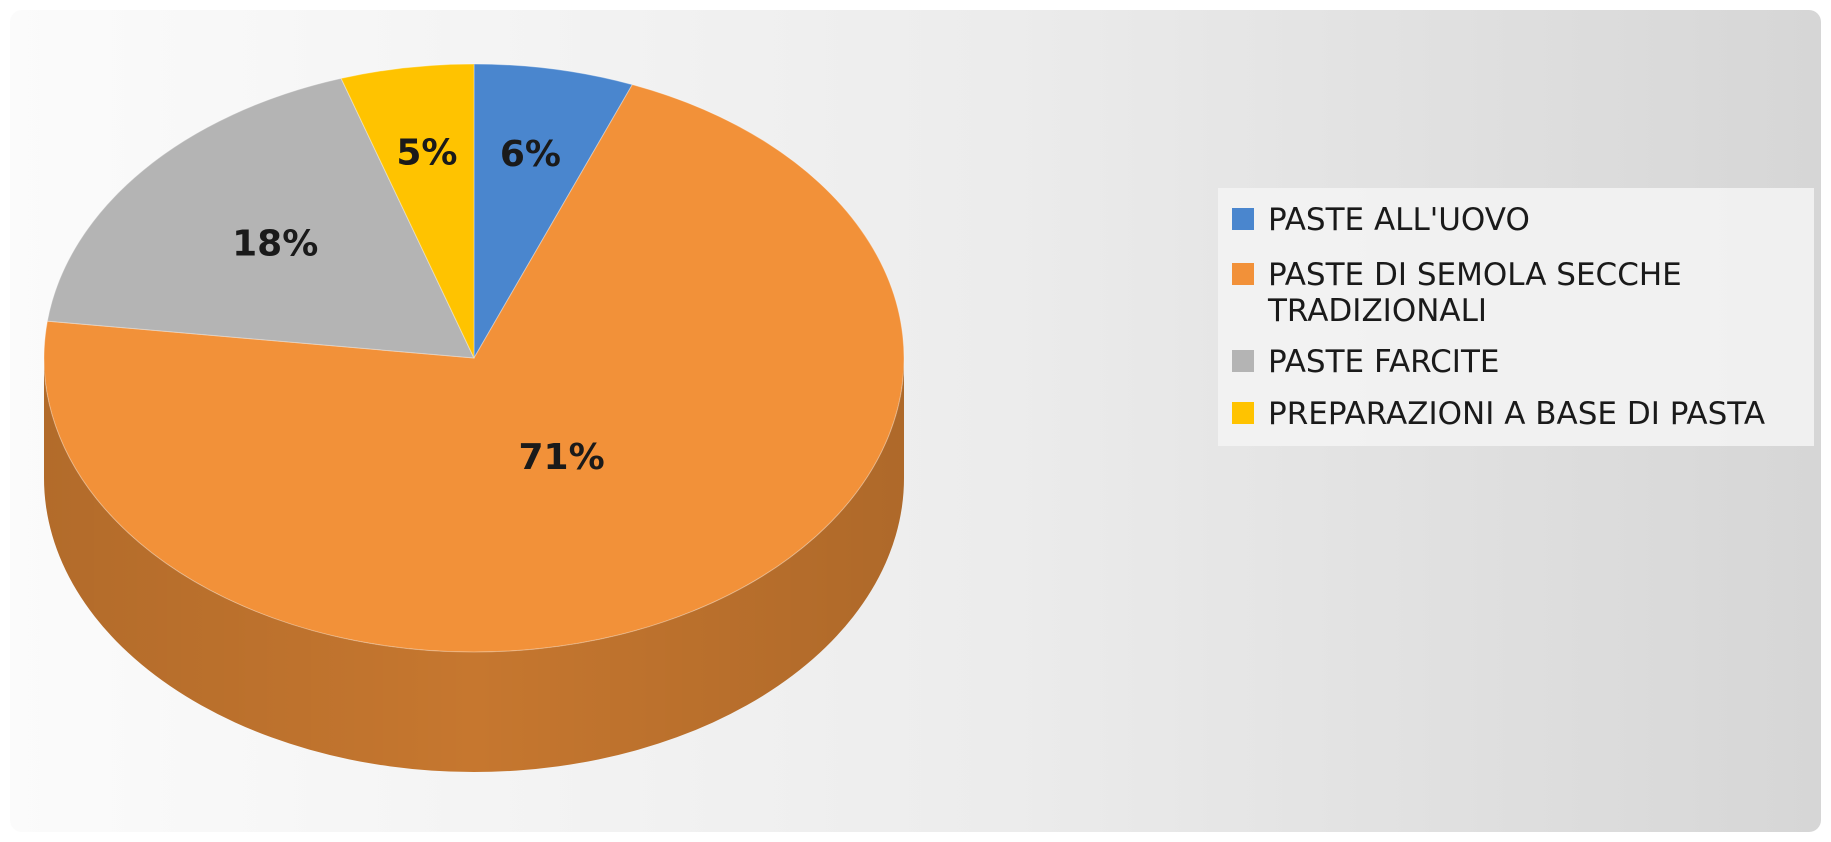 This screenshot has width=1831, height=842. Describe the element at coordinates (1383, 362) in the screenshot. I see `legend-label-3: PASTE FARCITE` at that location.